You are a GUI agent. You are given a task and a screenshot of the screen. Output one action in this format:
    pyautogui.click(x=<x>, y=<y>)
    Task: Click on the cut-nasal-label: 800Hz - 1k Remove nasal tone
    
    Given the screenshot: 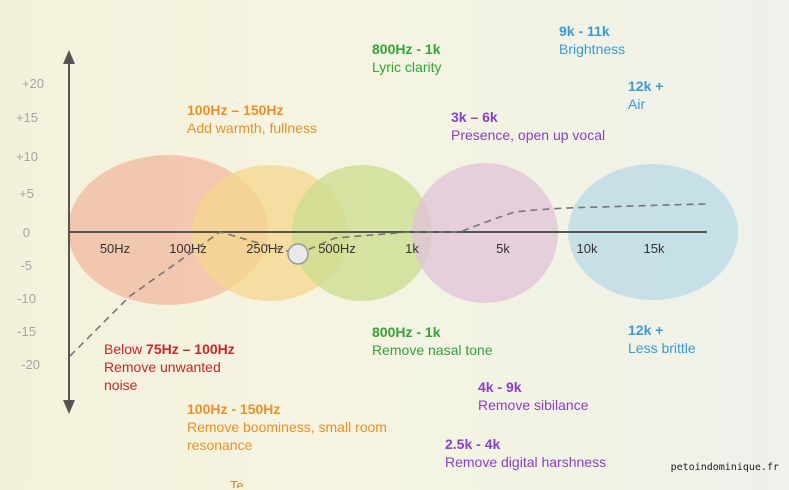 What is the action you would take?
    pyautogui.click(x=432, y=341)
    